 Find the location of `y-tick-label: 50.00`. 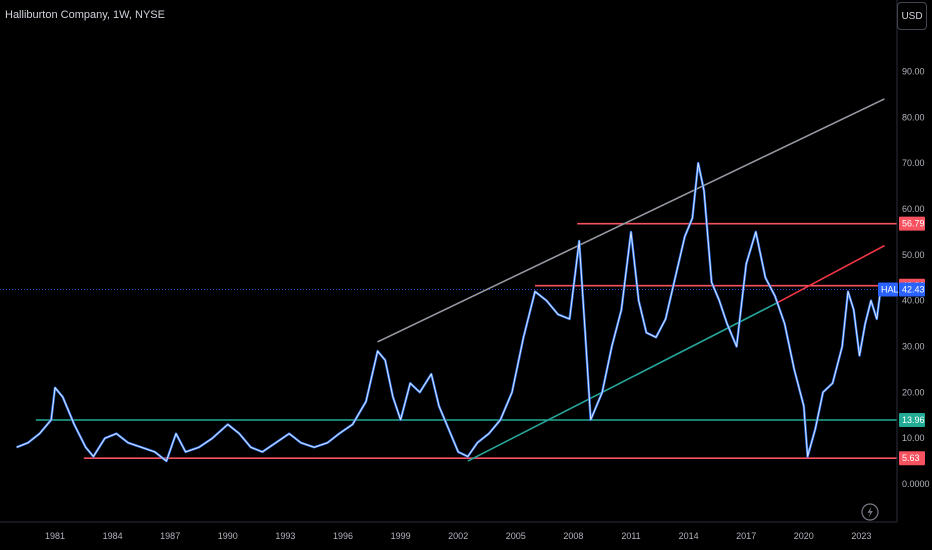

y-tick-label: 50.00 is located at coordinates (913, 255).